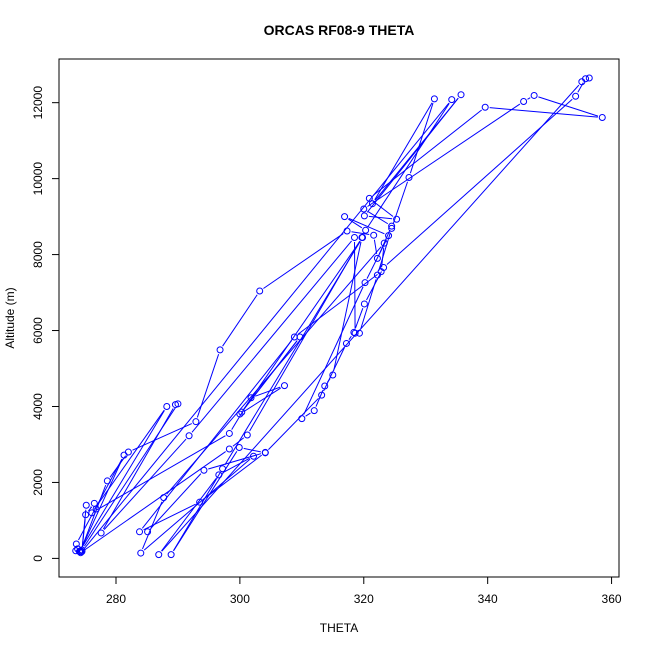  What do you see at coordinates (488, 599) in the screenshot?
I see `x-tick-label: 340` at bounding box center [488, 599].